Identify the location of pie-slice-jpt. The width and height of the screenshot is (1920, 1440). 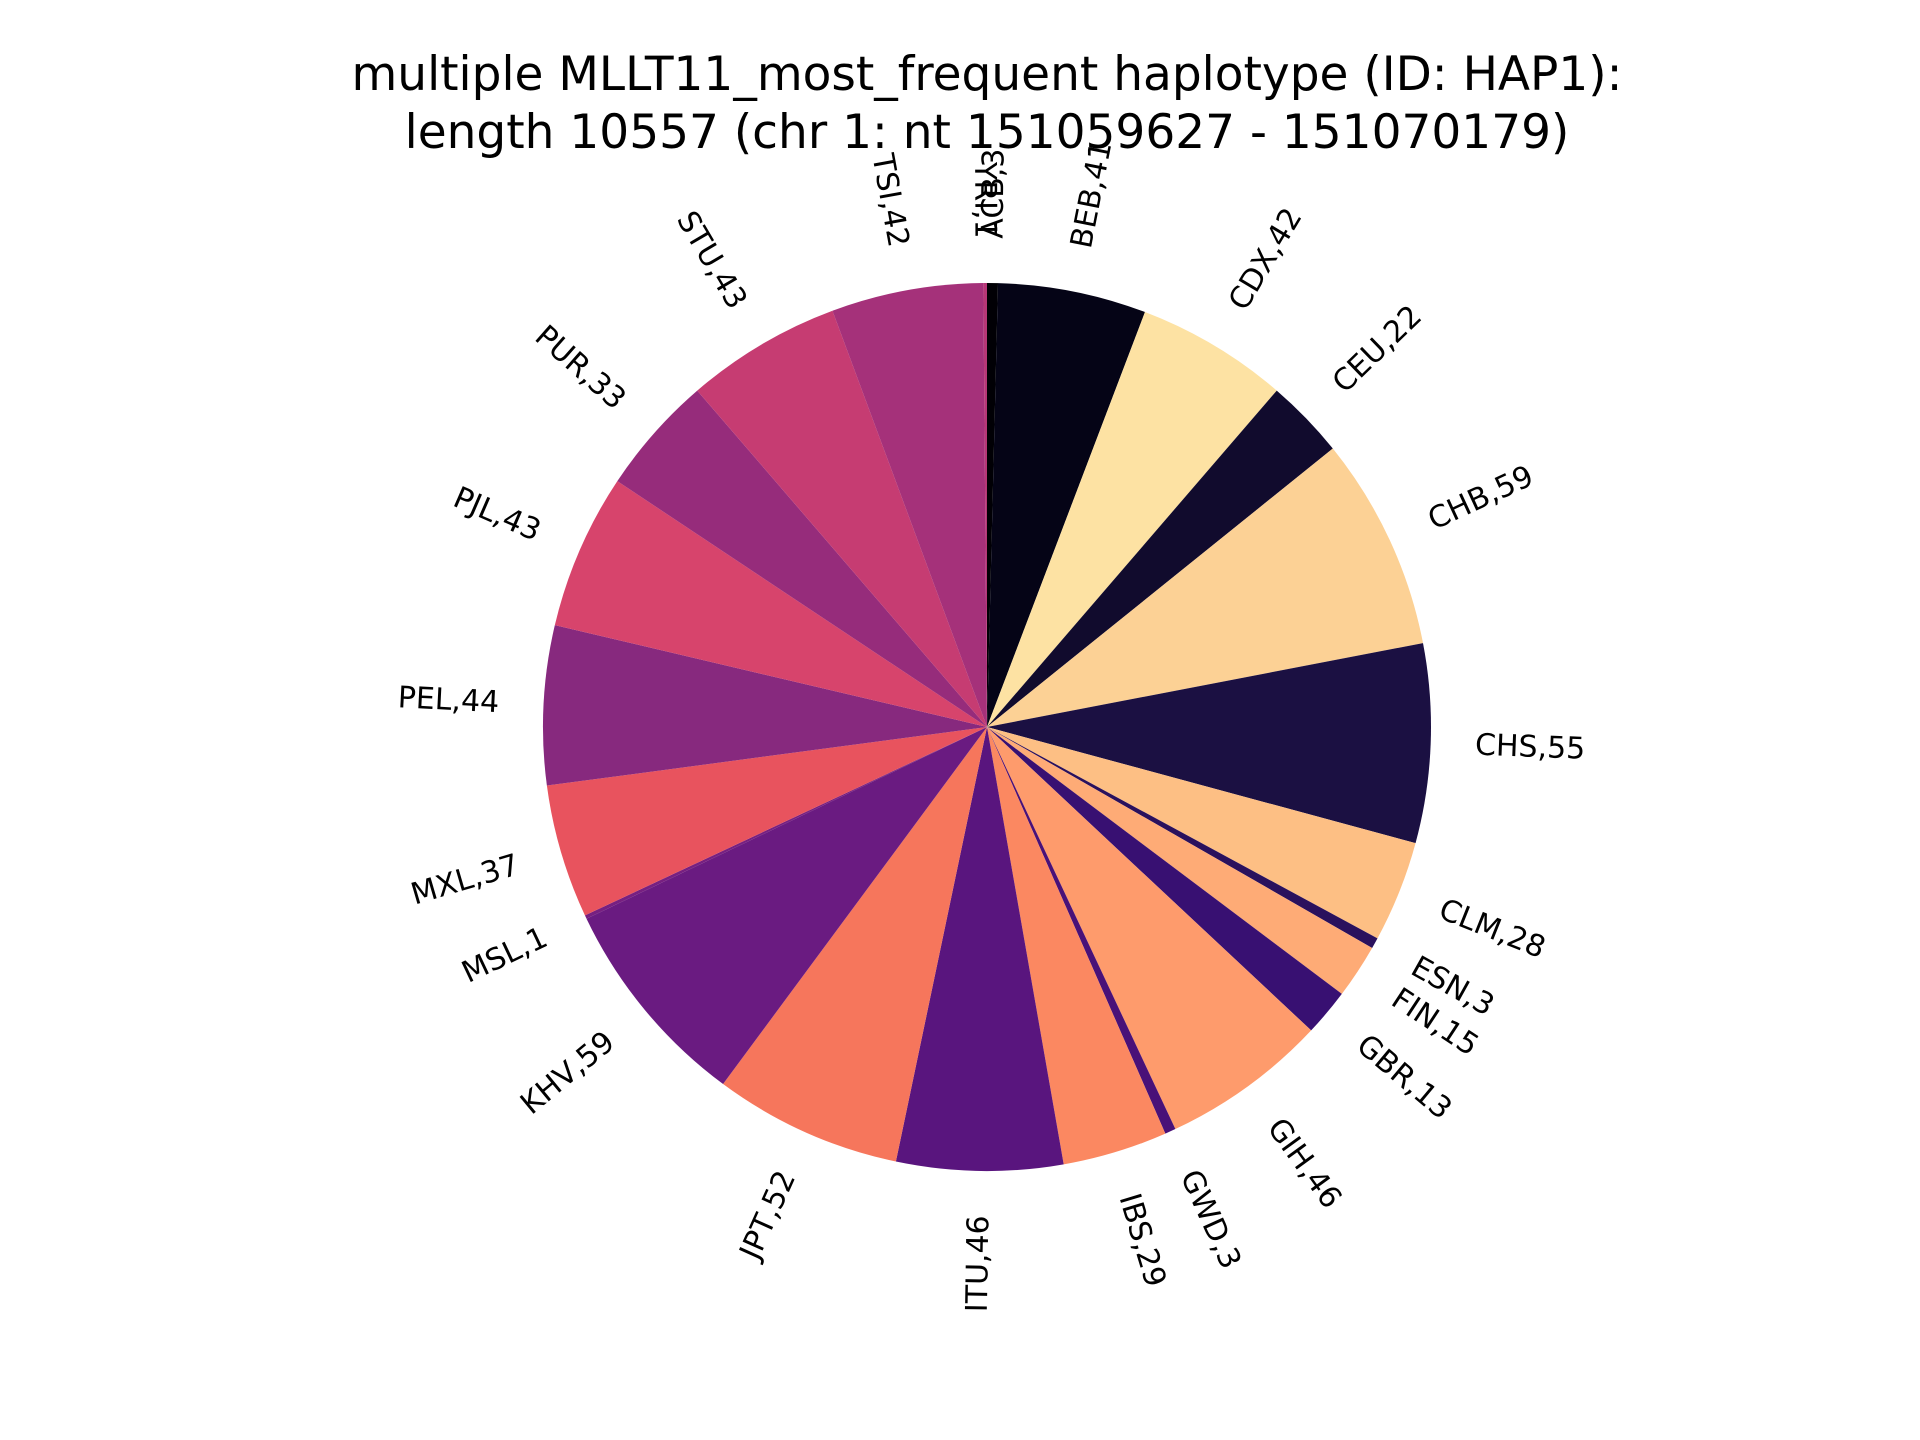
(855, 944).